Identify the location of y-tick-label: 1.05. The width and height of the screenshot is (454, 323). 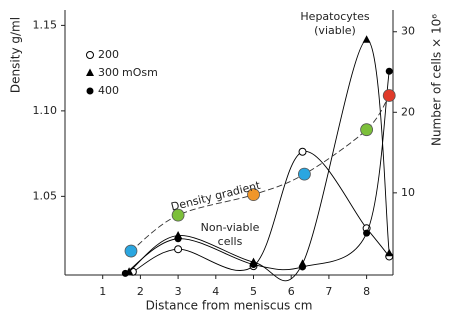
(45, 195).